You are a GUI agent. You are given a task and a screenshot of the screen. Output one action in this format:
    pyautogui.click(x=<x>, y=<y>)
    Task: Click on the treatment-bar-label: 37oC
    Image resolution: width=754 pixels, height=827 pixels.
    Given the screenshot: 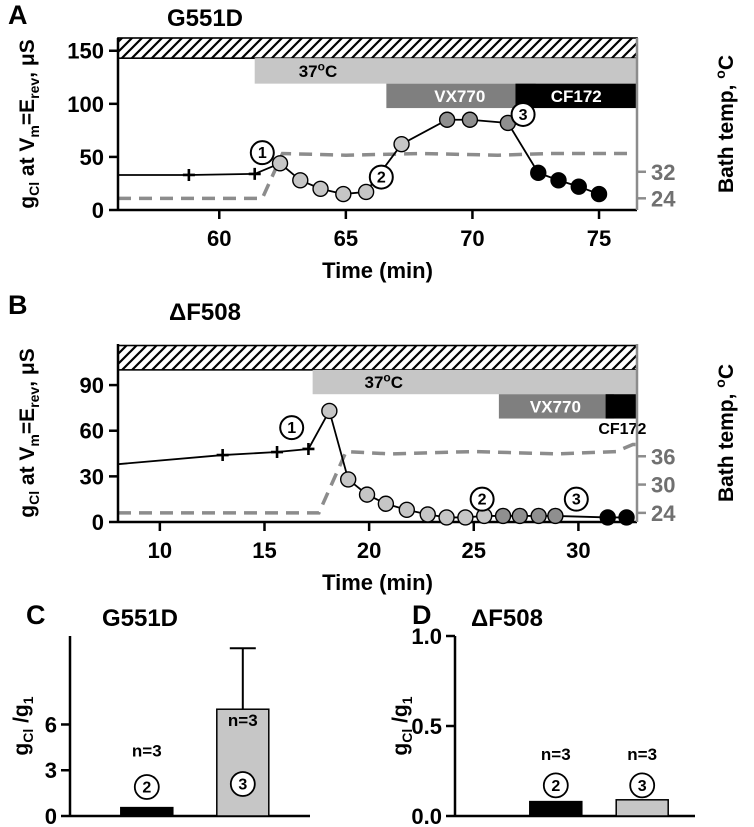 What is the action you would take?
    pyautogui.click(x=318, y=69)
    